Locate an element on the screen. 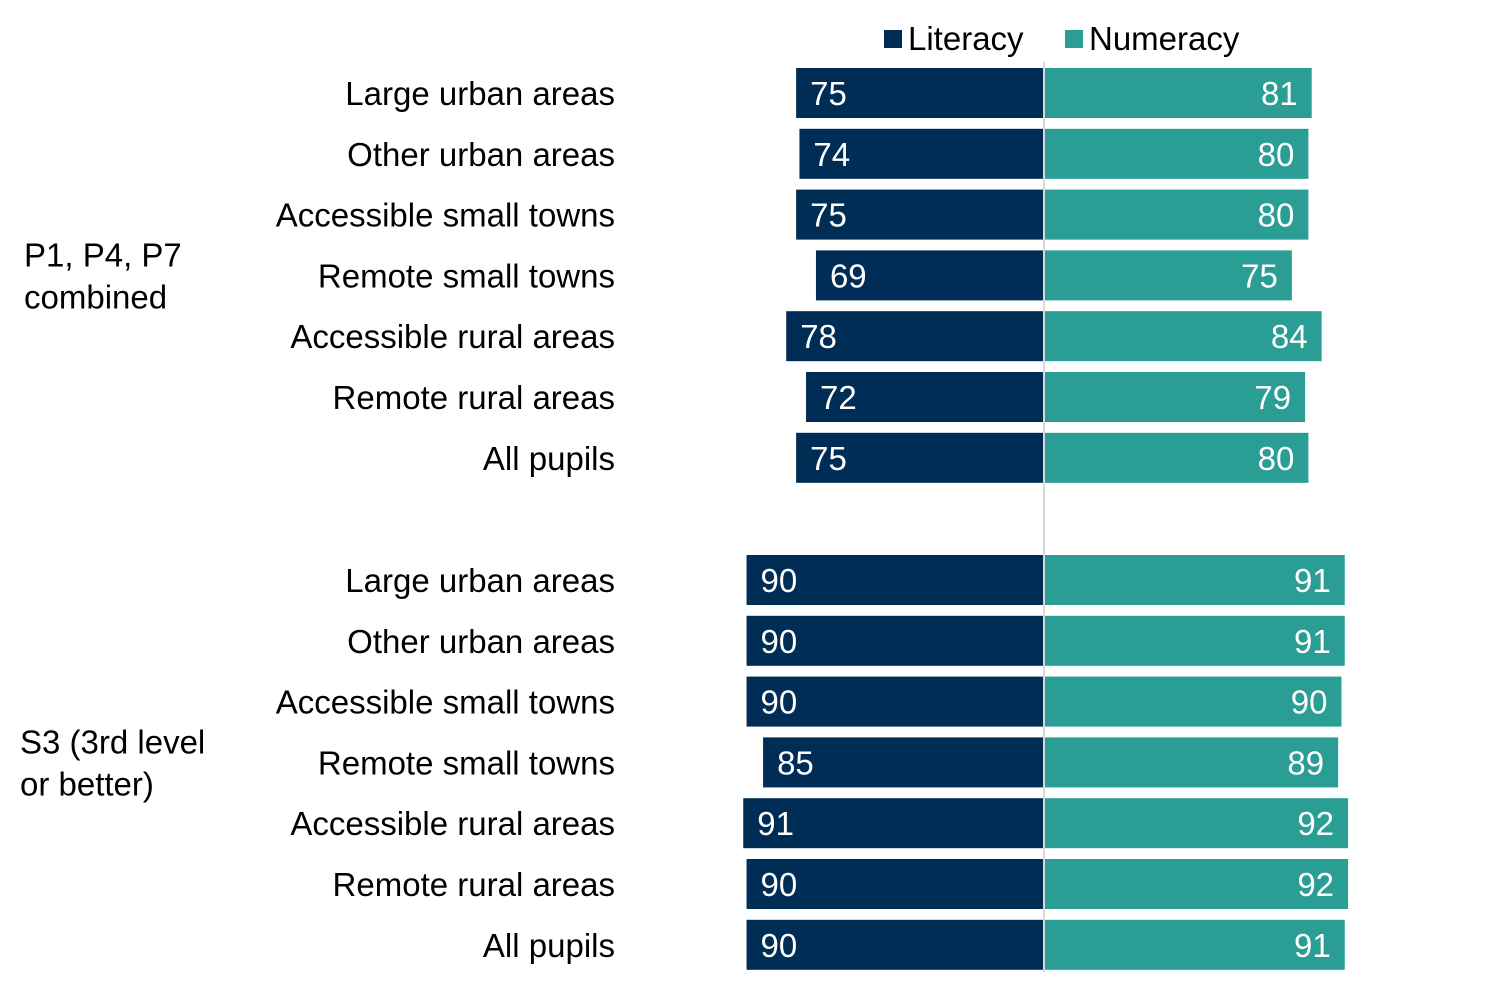  group-label: or better) is located at coordinates (87, 783).